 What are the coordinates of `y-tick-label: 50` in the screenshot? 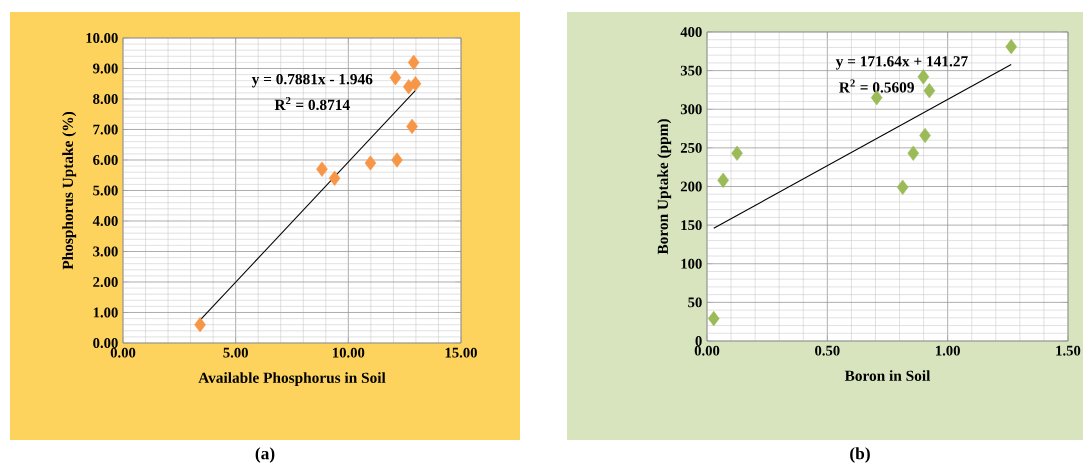 It's located at (695, 302).